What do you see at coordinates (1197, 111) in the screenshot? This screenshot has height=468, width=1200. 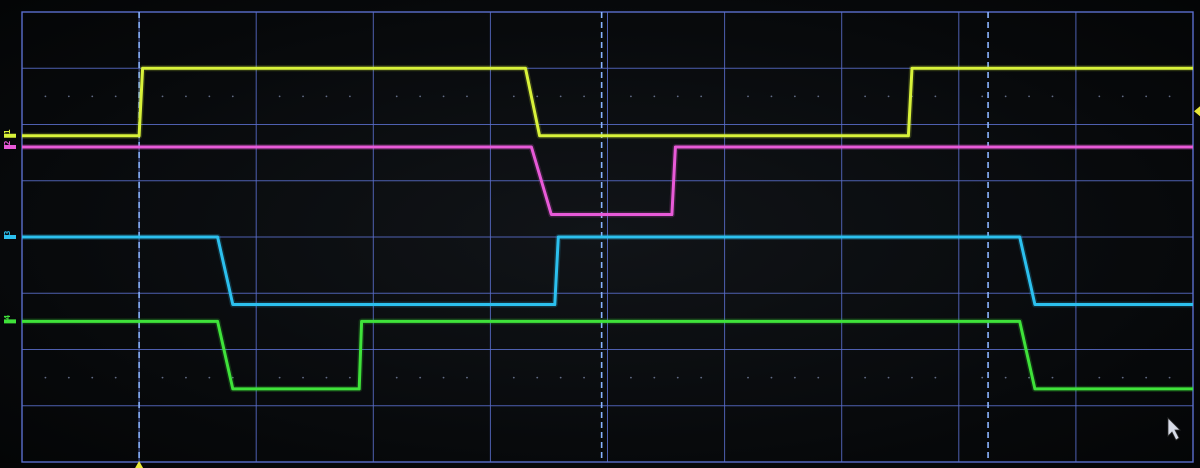 I see `level-marker` at bounding box center [1197, 111].